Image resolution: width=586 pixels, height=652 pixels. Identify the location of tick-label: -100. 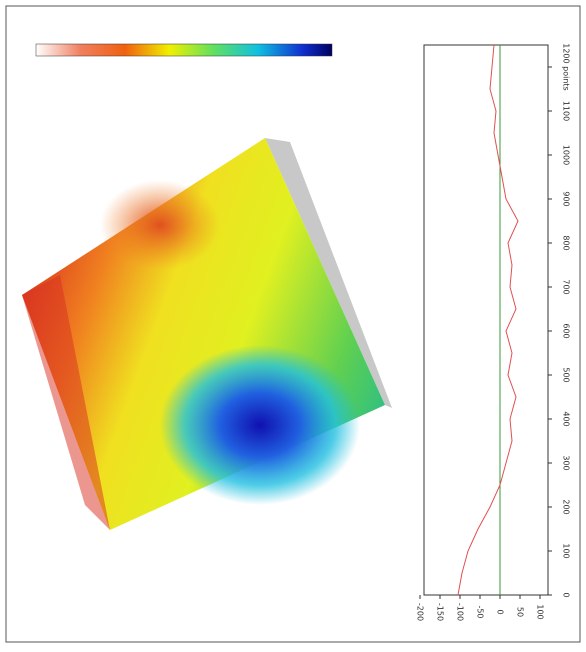
(460, 612).